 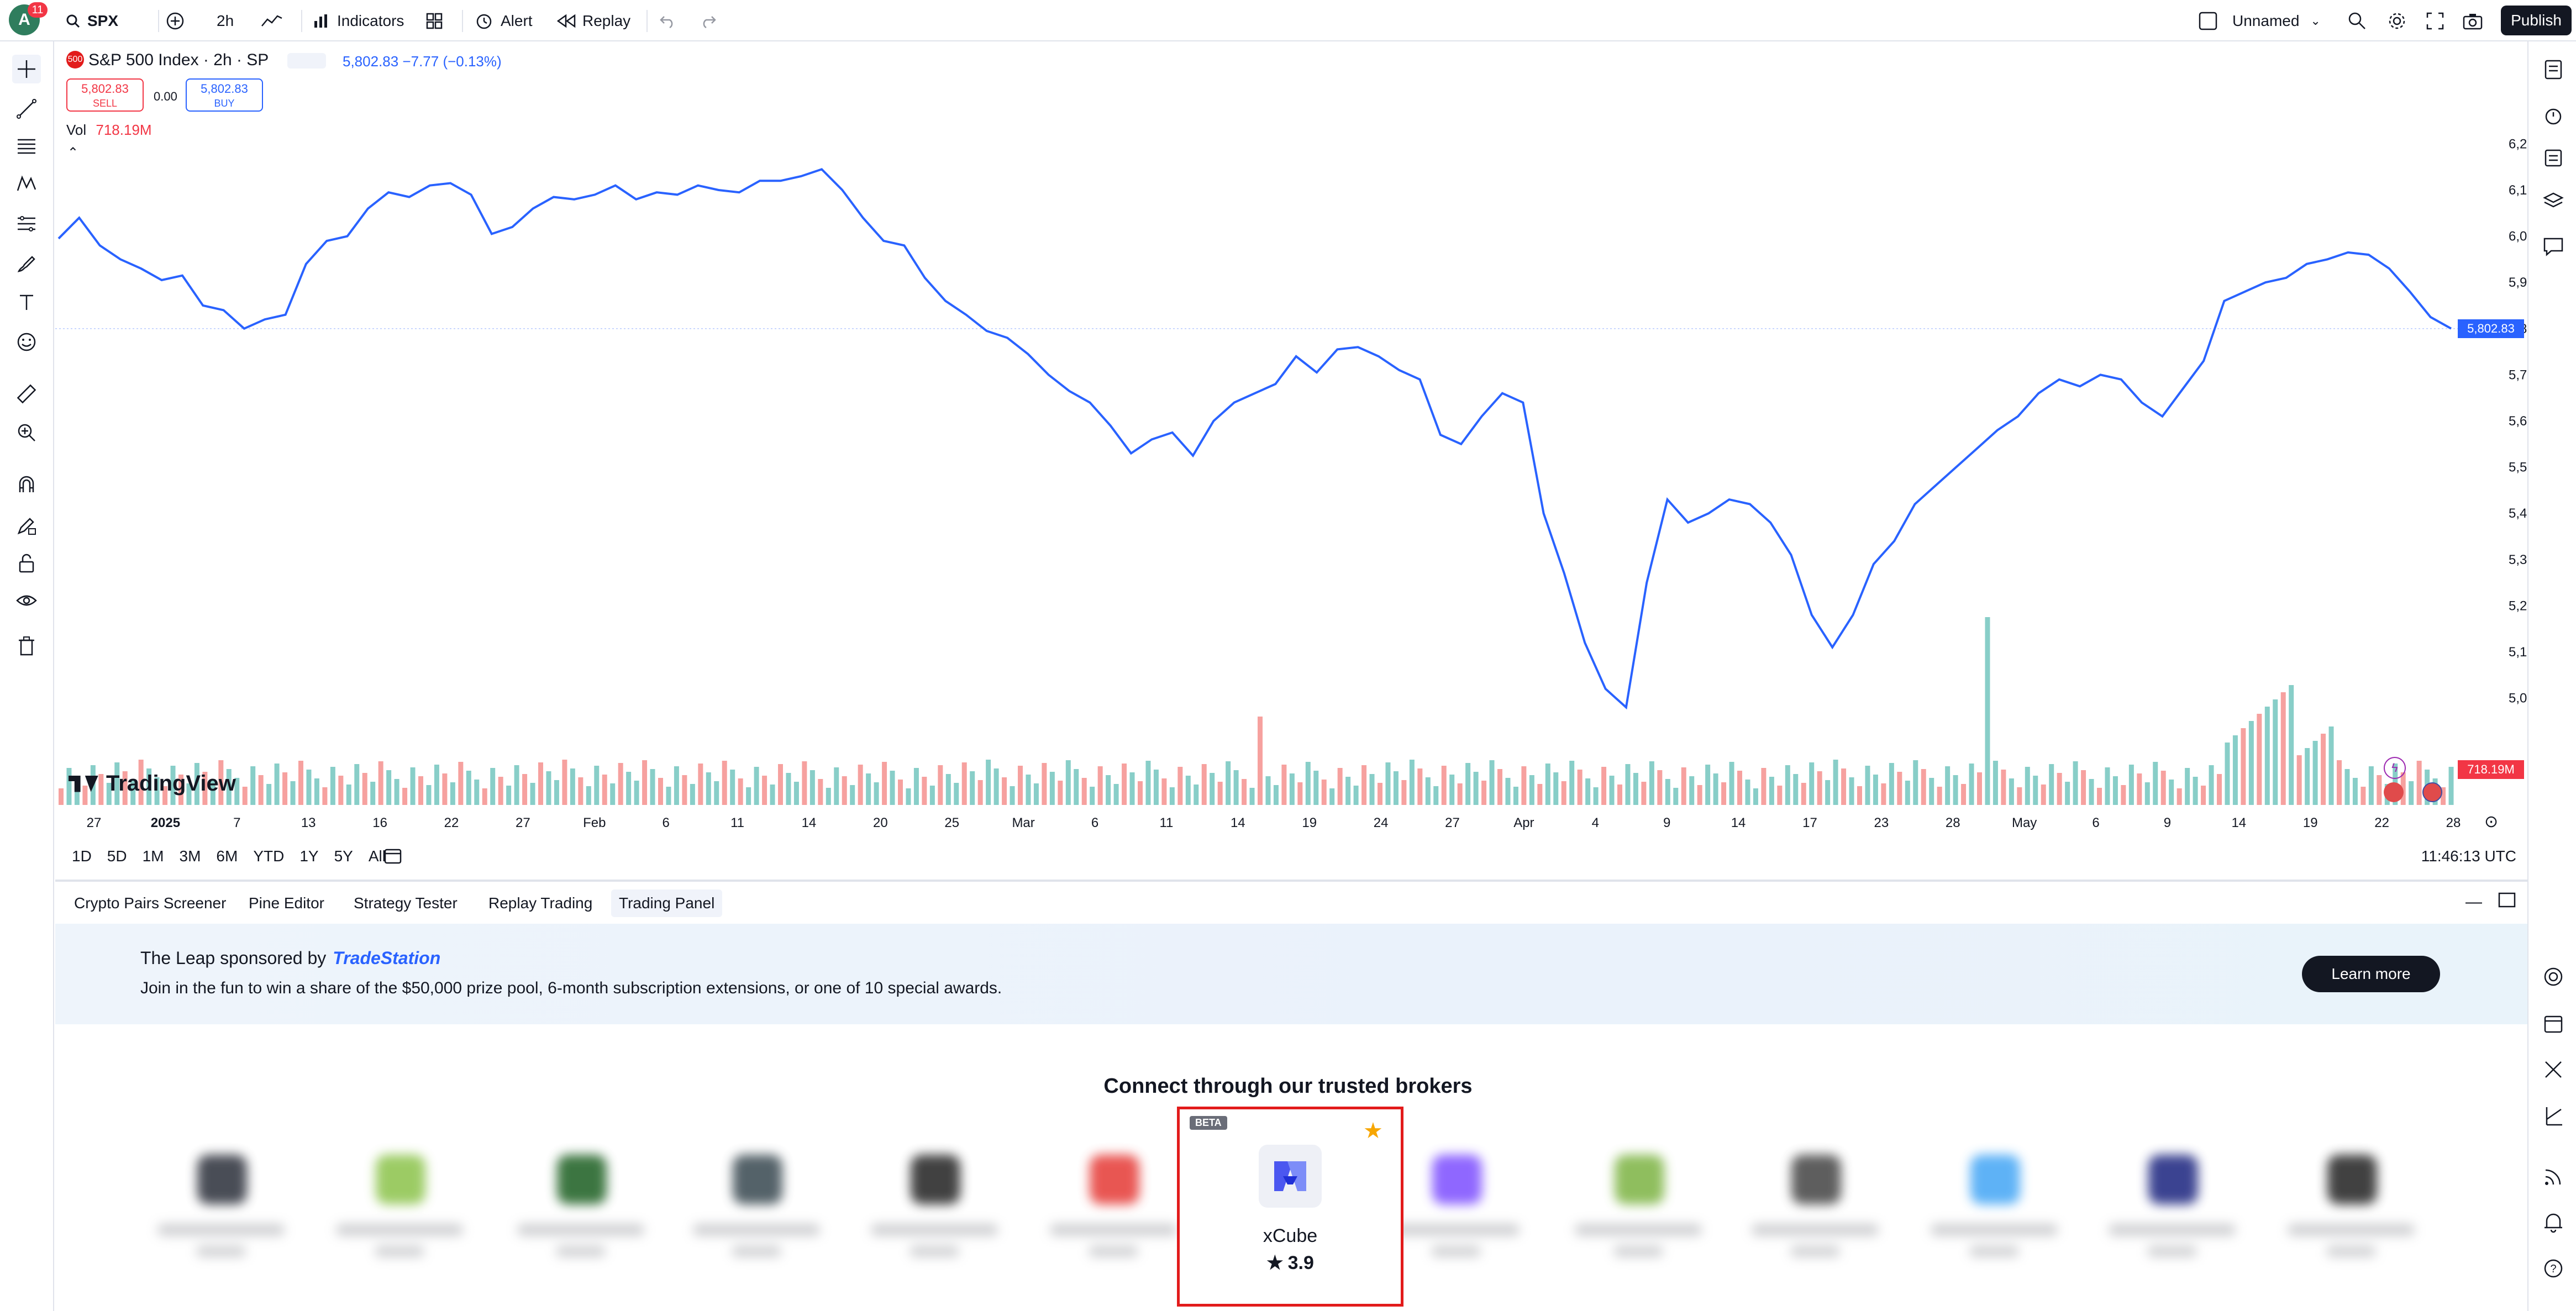 What do you see at coordinates (117, 856) in the screenshot?
I see `timeframe-5d: 5D` at bounding box center [117, 856].